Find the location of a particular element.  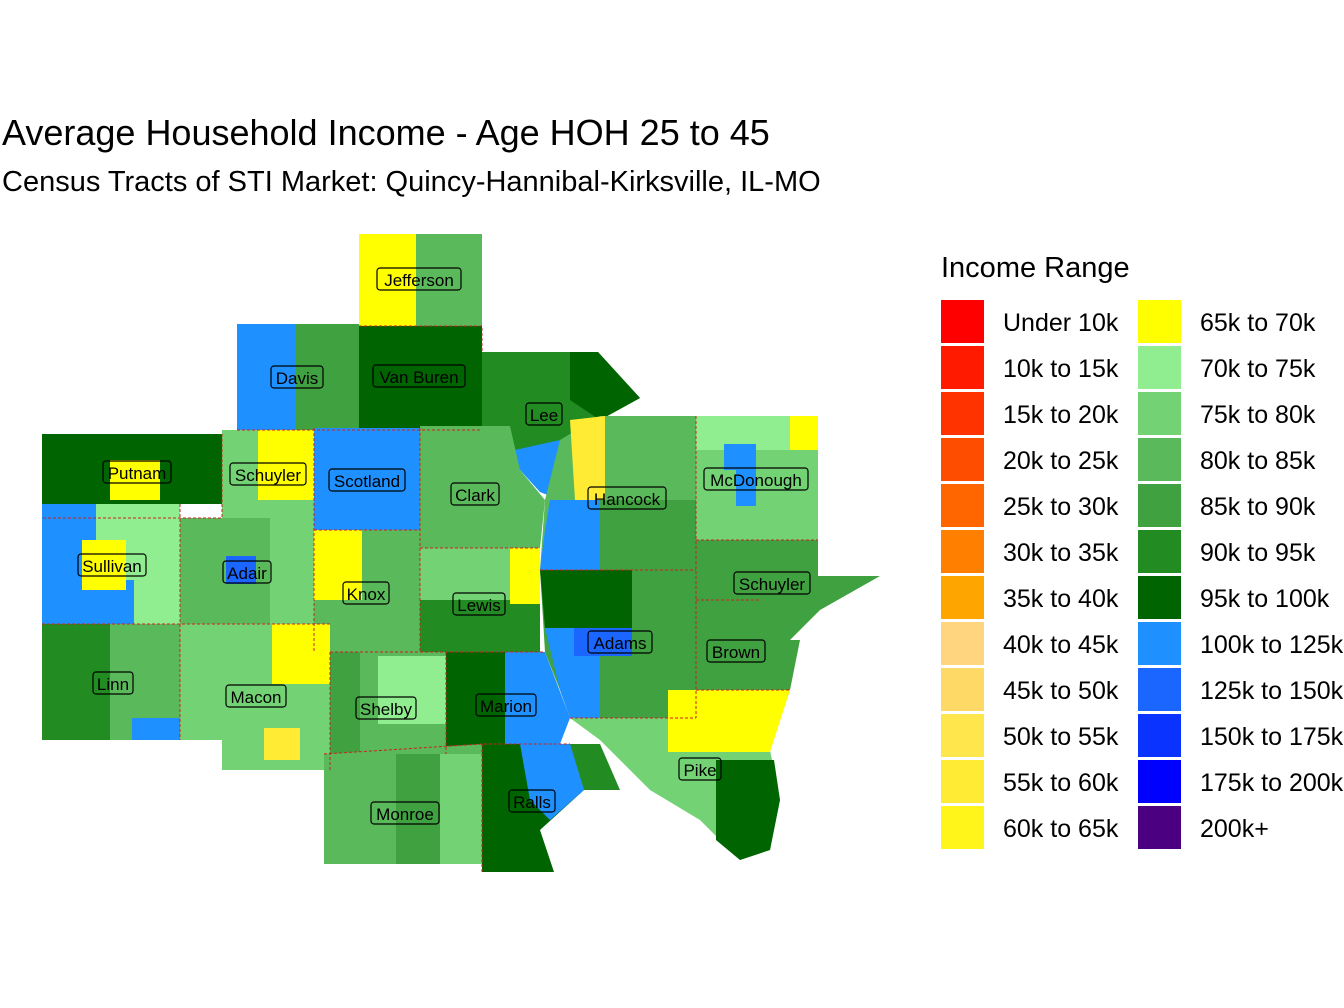

svg-text: Adams is located at coordinates (620, 643).